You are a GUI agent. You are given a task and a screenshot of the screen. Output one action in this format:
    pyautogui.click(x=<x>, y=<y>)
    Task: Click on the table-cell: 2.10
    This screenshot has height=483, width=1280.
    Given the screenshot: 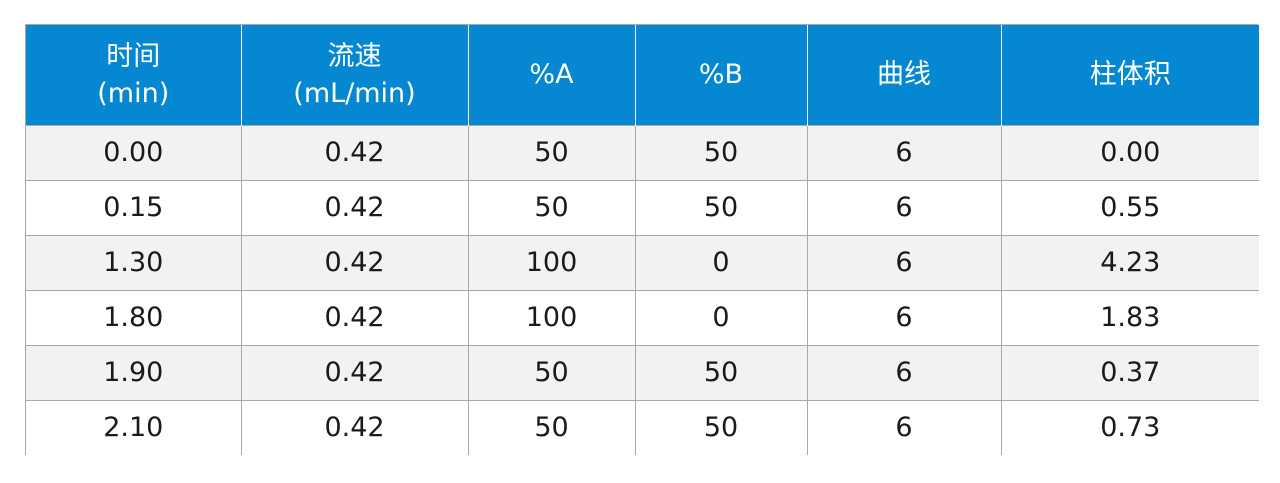 What is the action you would take?
    pyautogui.click(x=134, y=427)
    